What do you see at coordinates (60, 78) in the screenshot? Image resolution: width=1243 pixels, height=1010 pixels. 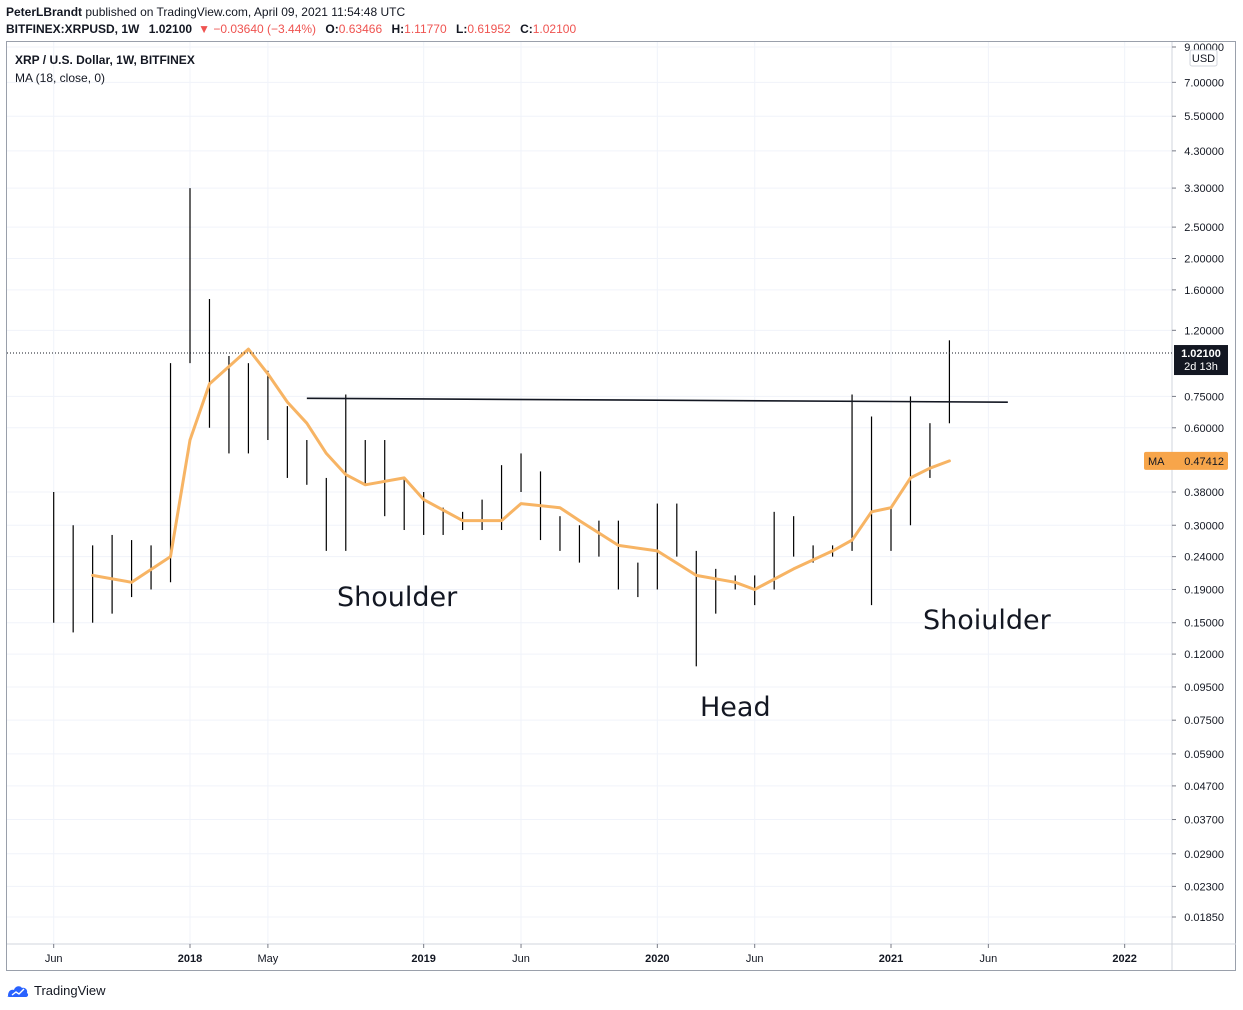 I see `ma-legend: MA (18, close, 0)` at bounding box center [60, 78].